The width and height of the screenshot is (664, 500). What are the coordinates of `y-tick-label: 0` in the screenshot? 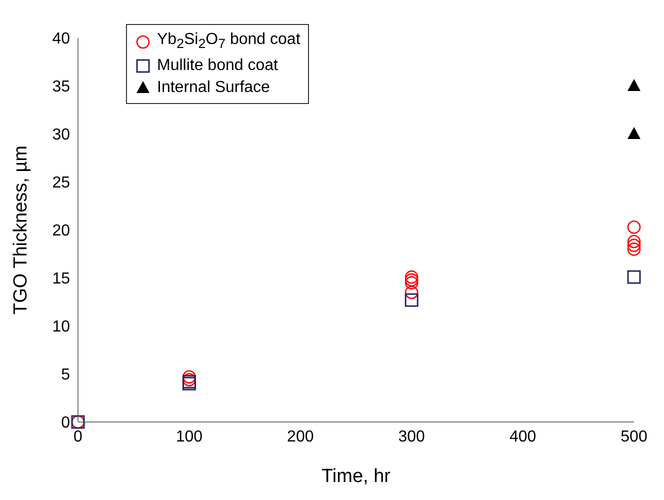 It's located at (65, 423).